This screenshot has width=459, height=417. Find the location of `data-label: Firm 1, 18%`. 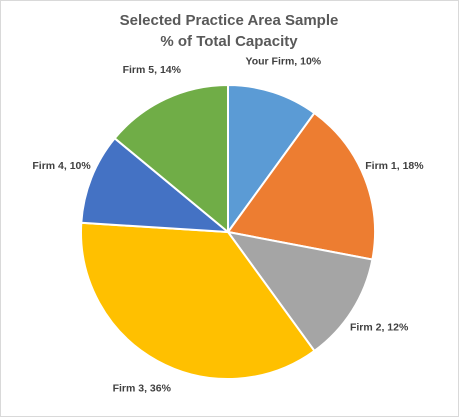

data-label: Firm 1, 18% is located at coordinates (394, 166).